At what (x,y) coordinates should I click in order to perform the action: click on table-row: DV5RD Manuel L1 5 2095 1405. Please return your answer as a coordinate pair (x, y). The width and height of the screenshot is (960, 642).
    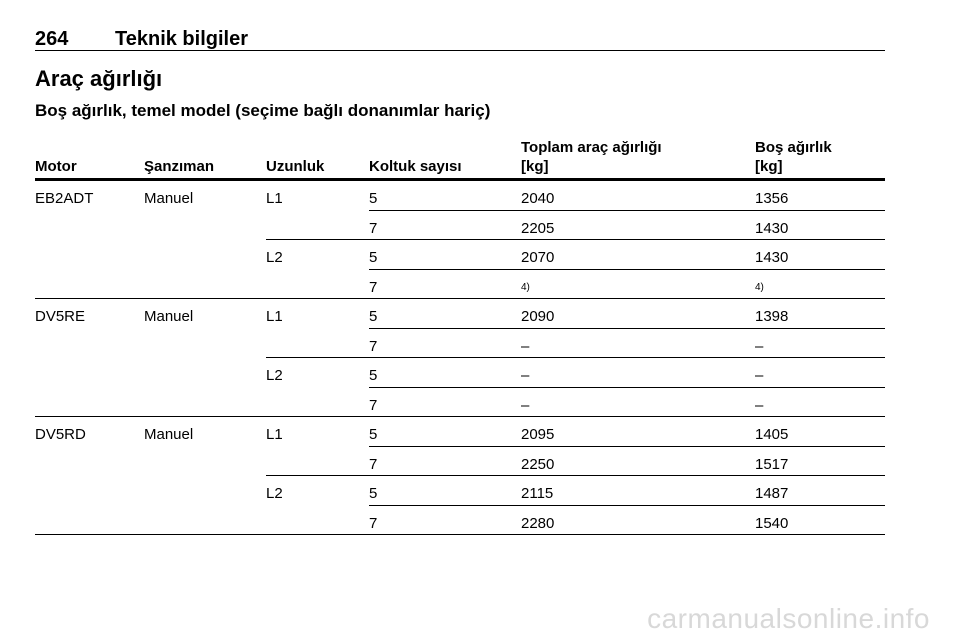
    Looking at the image, I should click on (460, 431).